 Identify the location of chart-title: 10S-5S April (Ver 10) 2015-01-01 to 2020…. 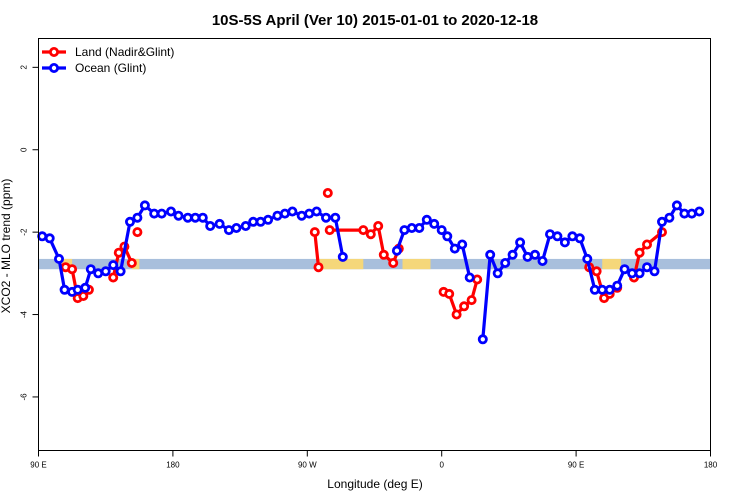
(375, 20).